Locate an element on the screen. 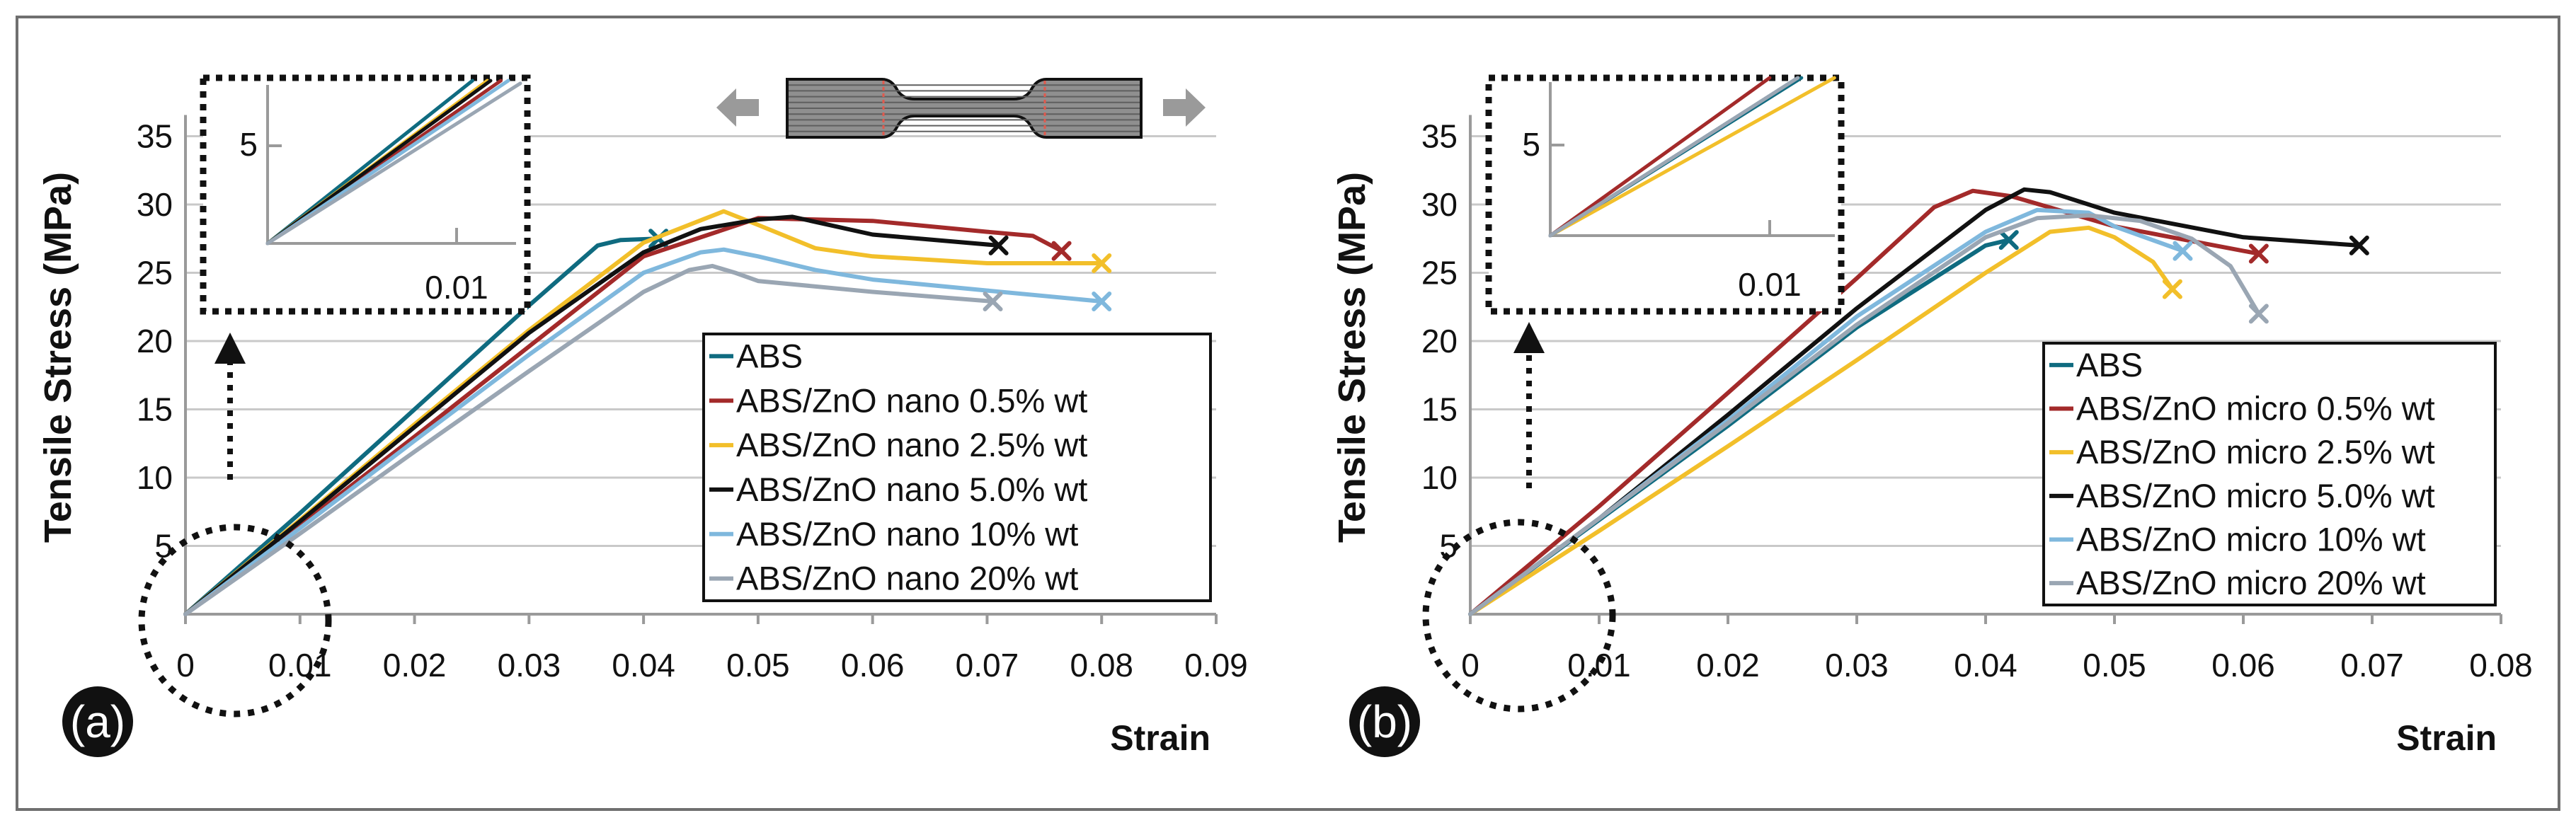 The width and height of the screenshot is (2576, 830). x-tick-label: 0.01 is located at coordinates (1599, 665).